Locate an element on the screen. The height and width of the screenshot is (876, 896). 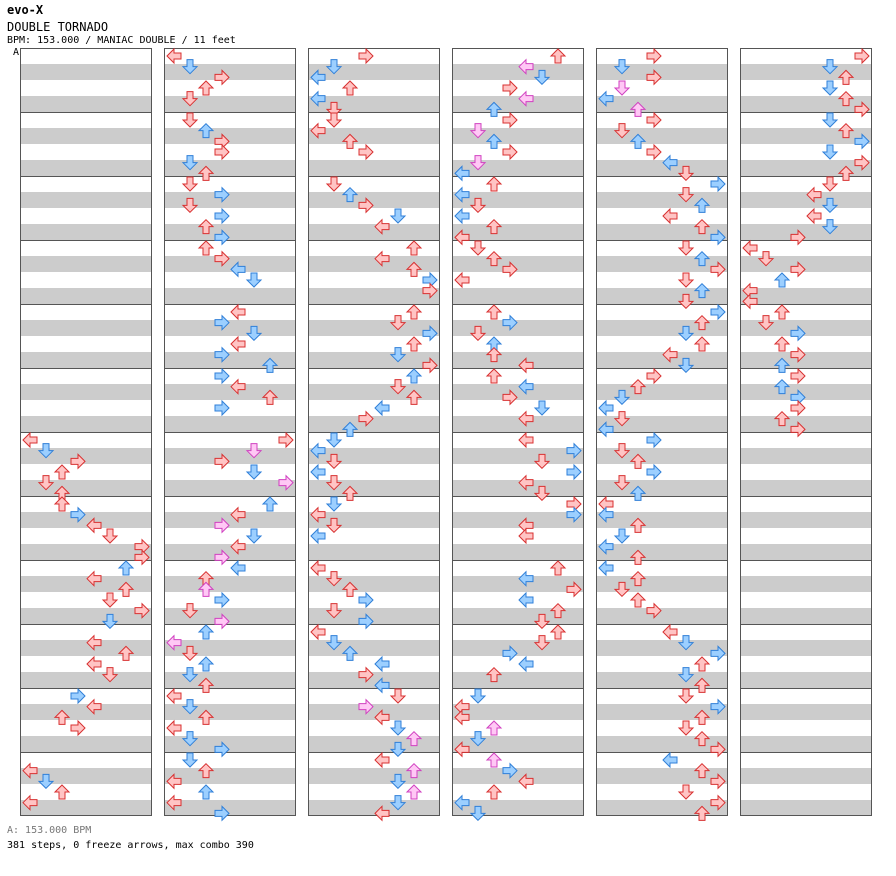
bpm-legend: A: 153.000 BPM is located at coordinates (49, 830).